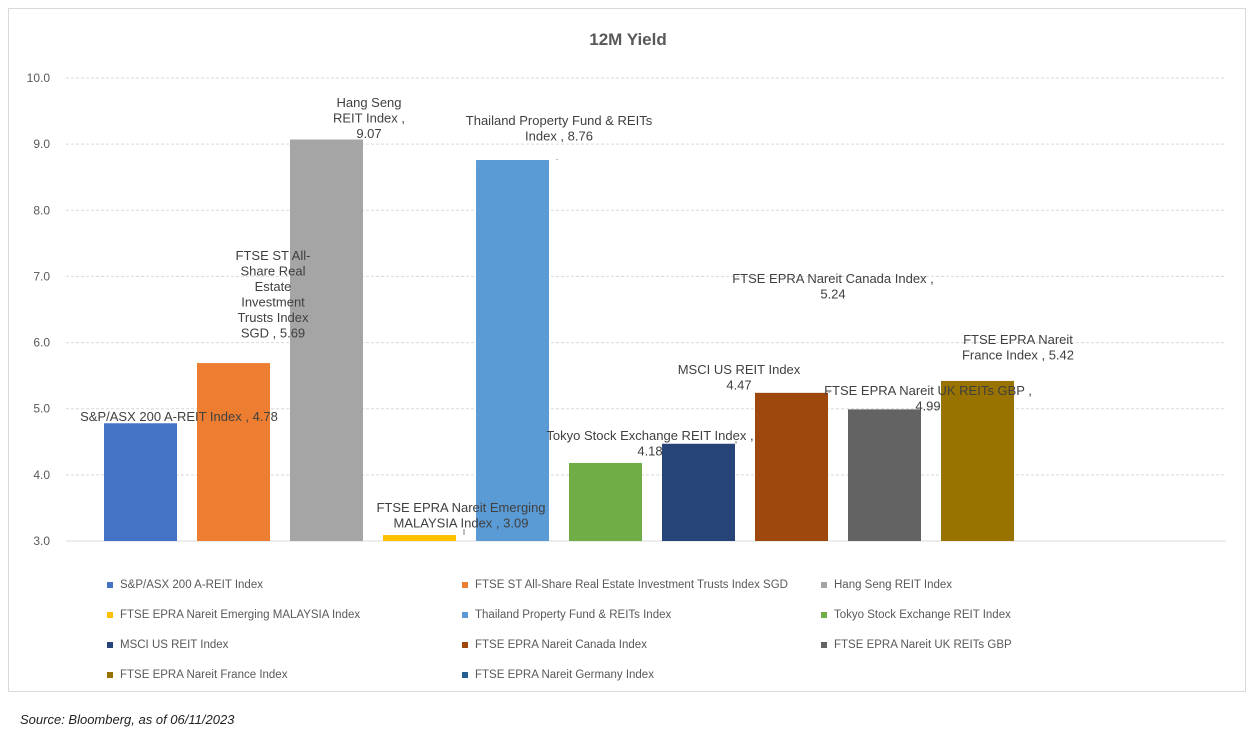 This screenshot has height=735, width=1255. I want to click on legend-label: FTSE EPRA Nareit UK REITs GBP, so click(923, 645).